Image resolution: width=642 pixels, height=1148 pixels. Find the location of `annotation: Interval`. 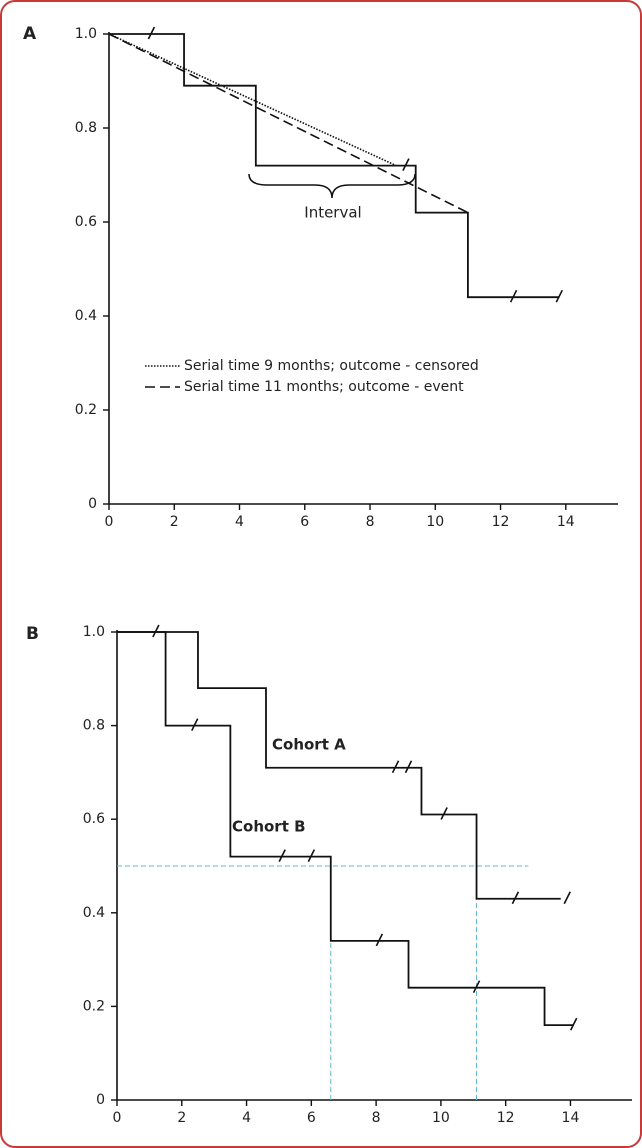

annotation: Interval is located at coordinates (332, 213).